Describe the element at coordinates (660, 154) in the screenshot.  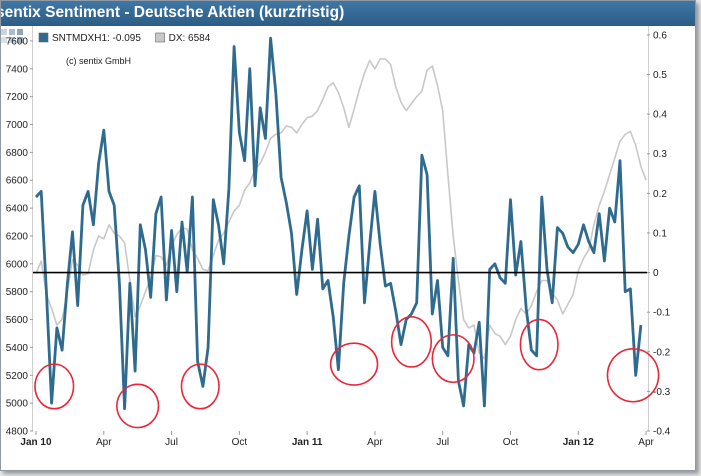
I see `right-axis-tick-label: 0.3` at that location.